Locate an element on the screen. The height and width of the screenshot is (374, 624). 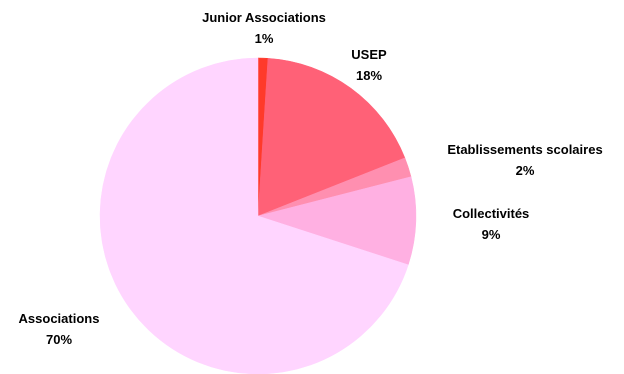
slice-label-associations: Associations 70% is located at coordinates (59, 329).